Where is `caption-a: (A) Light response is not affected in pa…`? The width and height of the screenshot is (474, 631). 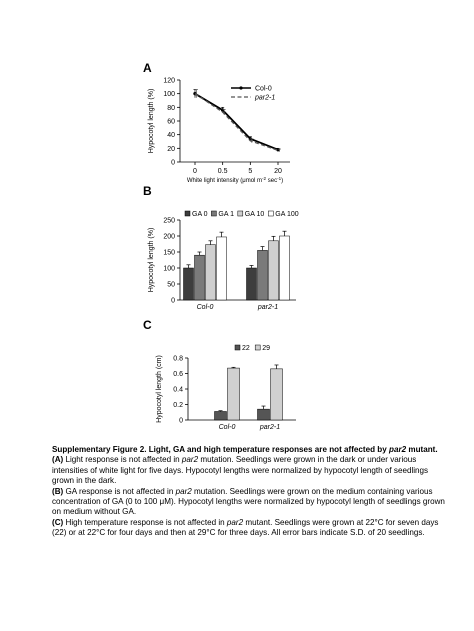 caption-a: (A) Light response is not affected in pa… is located at coordinates (240, 470).